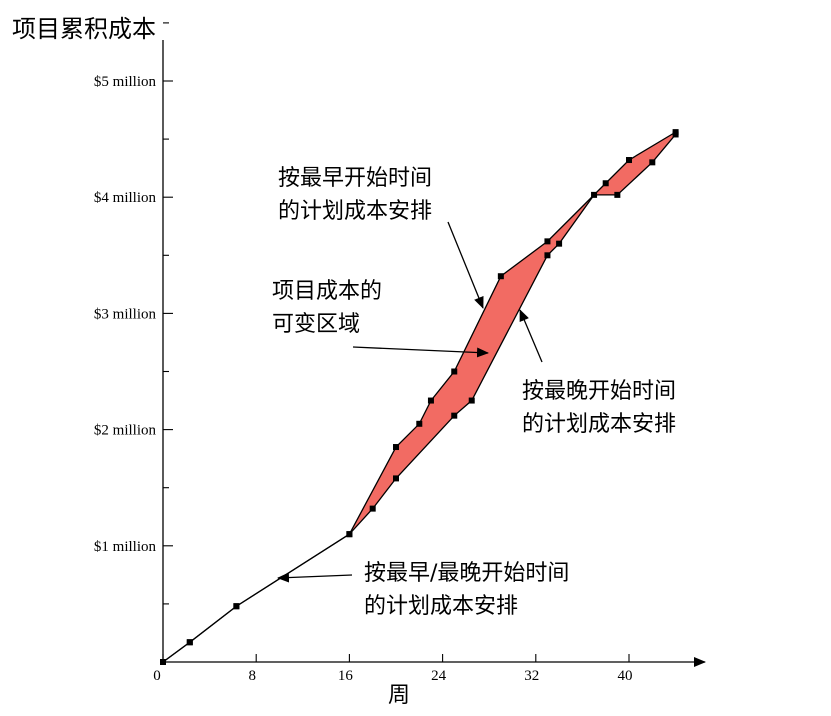 Image resolution: width=831 pixels, height=716 pixels. What do you see at coordinates (125, 82) in the screenshot?
I see `y-tick-label: $5 million` at bounding box center [125, 82].